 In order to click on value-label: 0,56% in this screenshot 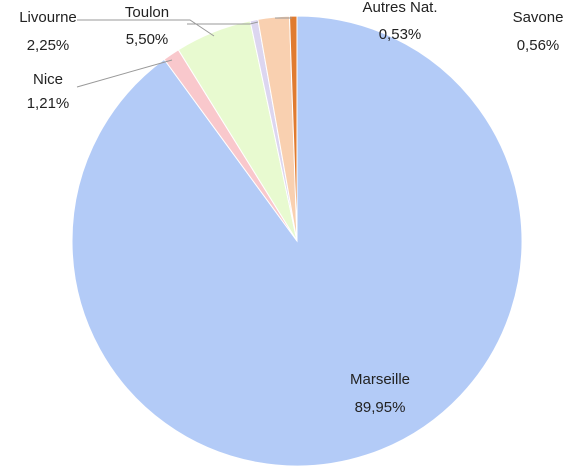, I will do `click(538, 45)`.